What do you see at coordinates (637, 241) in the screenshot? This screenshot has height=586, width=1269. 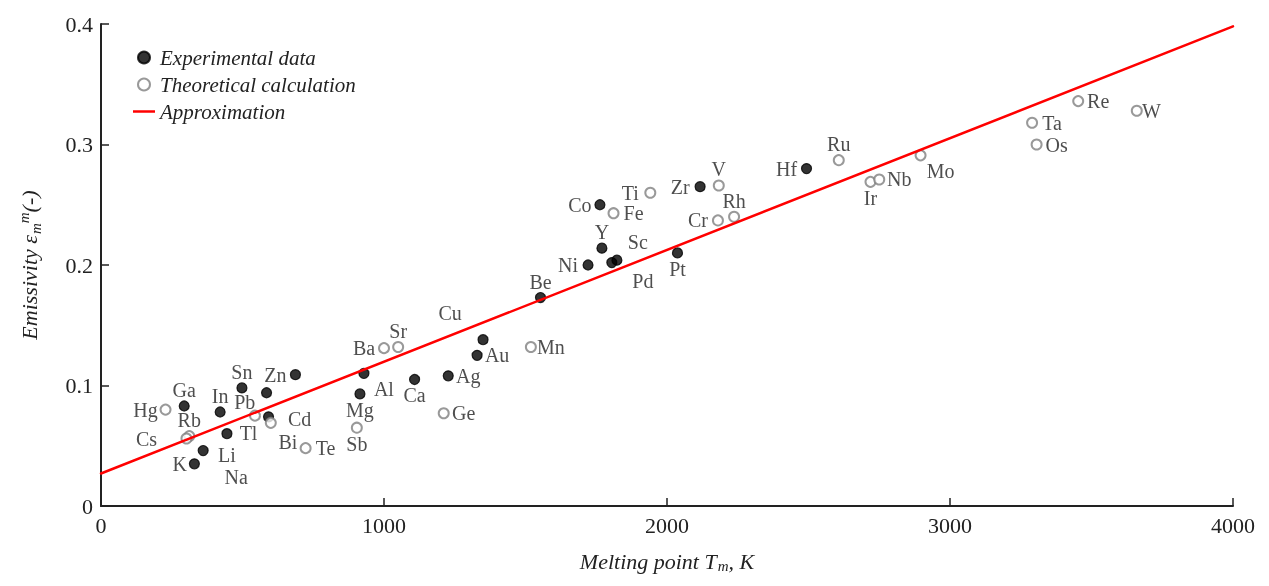 I see `data-label: Sc` at bounding box center [637, 241].